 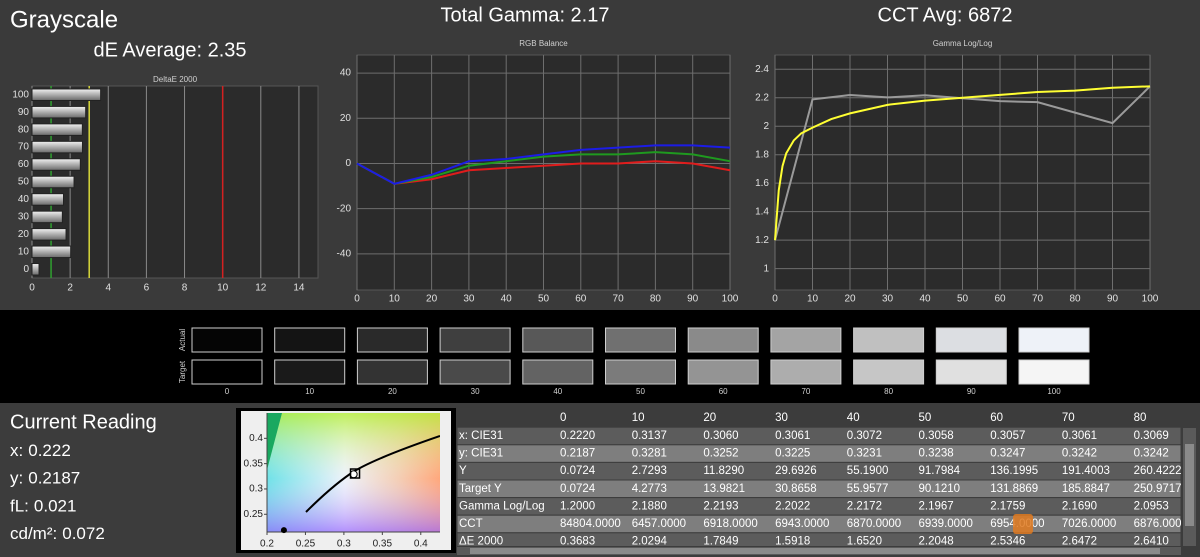 What do you see at coordinates (762, 154) in the screenshot?
I see `y-tick-label: 1.8` at bounding box center [762, 154].